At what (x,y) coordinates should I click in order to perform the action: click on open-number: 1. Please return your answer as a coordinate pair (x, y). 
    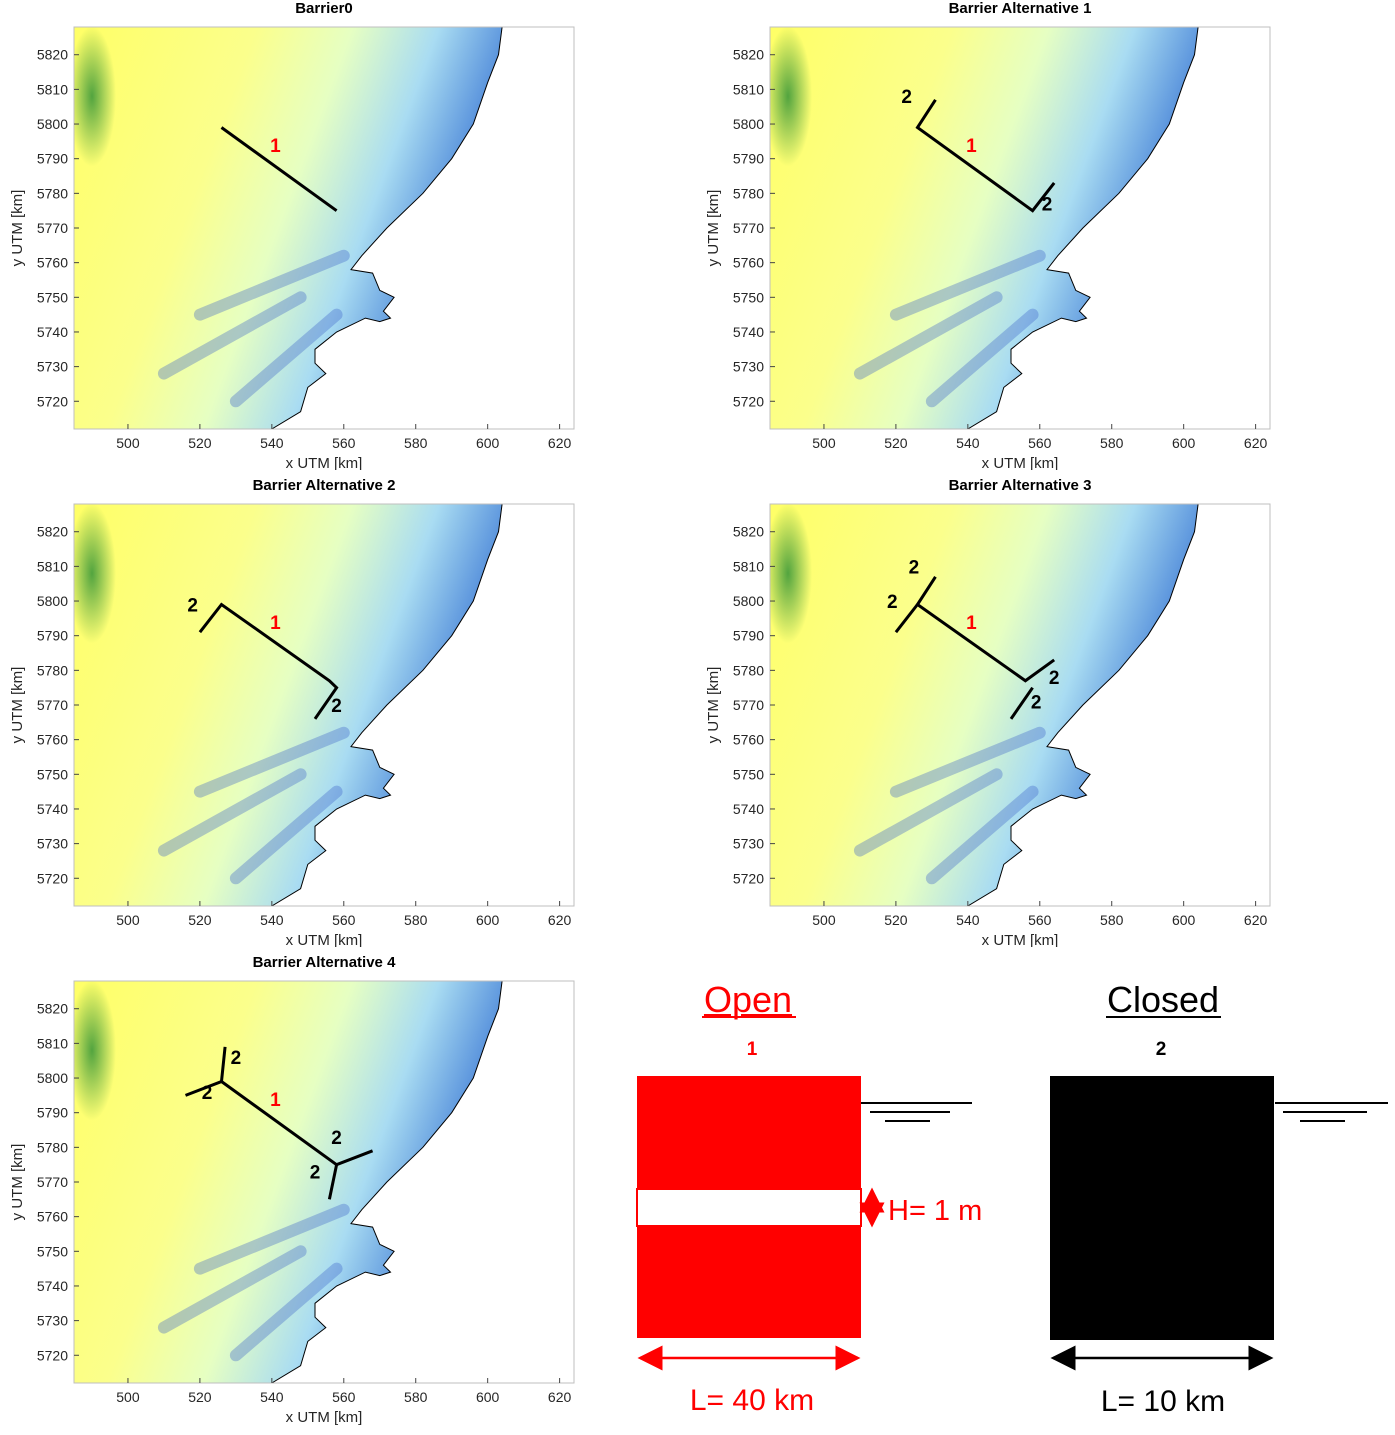
    Looking at the image, I should click on (752, 1049).